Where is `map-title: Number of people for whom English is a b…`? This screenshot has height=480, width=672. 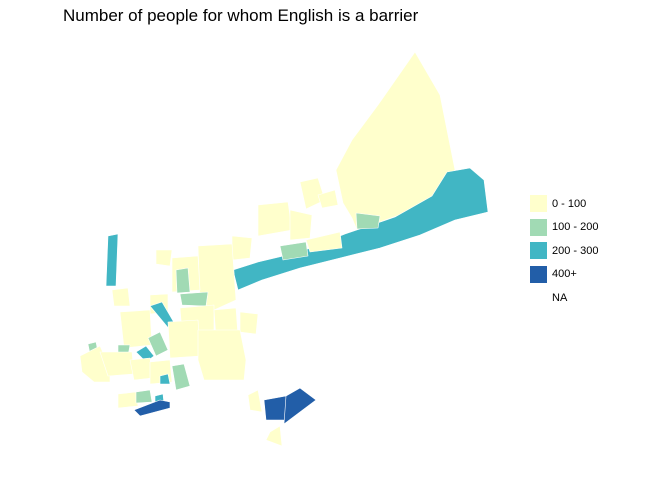 map-title: Number of people for whom English is a b… is located at coordinates (241, 15).